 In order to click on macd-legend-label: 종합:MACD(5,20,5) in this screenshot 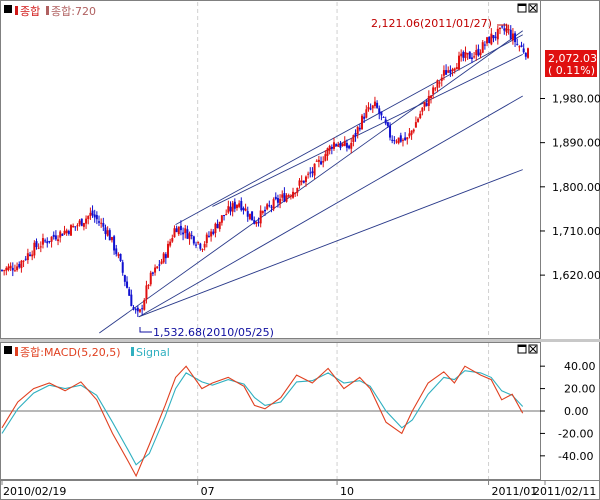, I will do `click(70, 352)`.